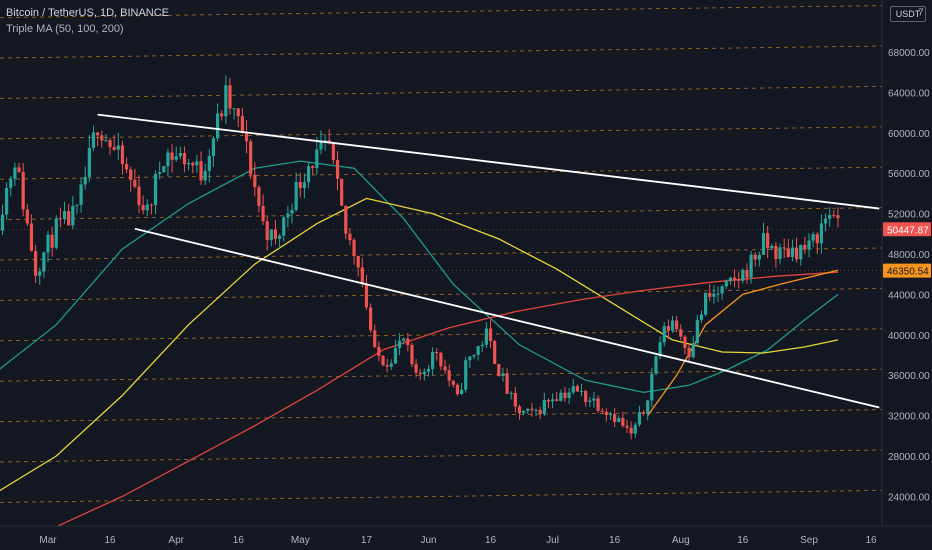 Image resolution: width=932 pixels, height=550 pixels. I want to click on level-line, so click(441, 456).